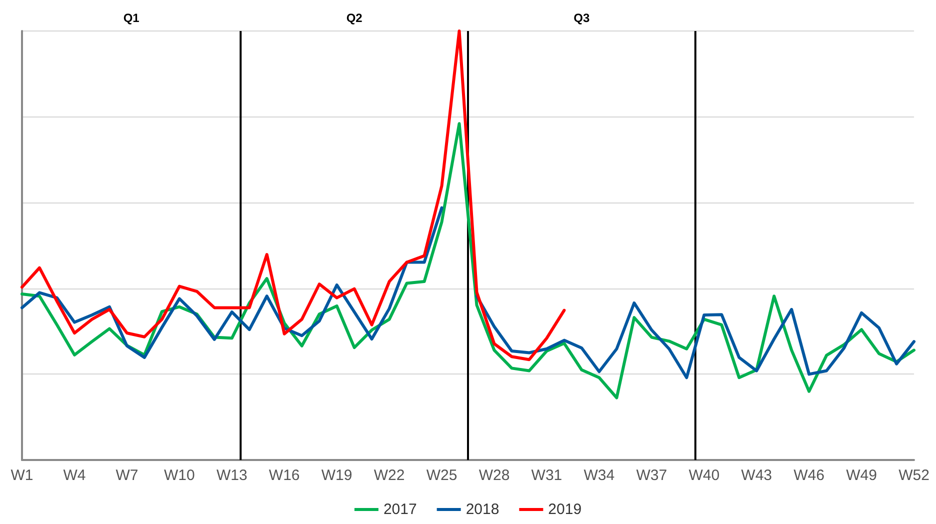 The height and width of the screenshot is (524, 936). I want to click on x-tick-label: W25, so click(442, 475).